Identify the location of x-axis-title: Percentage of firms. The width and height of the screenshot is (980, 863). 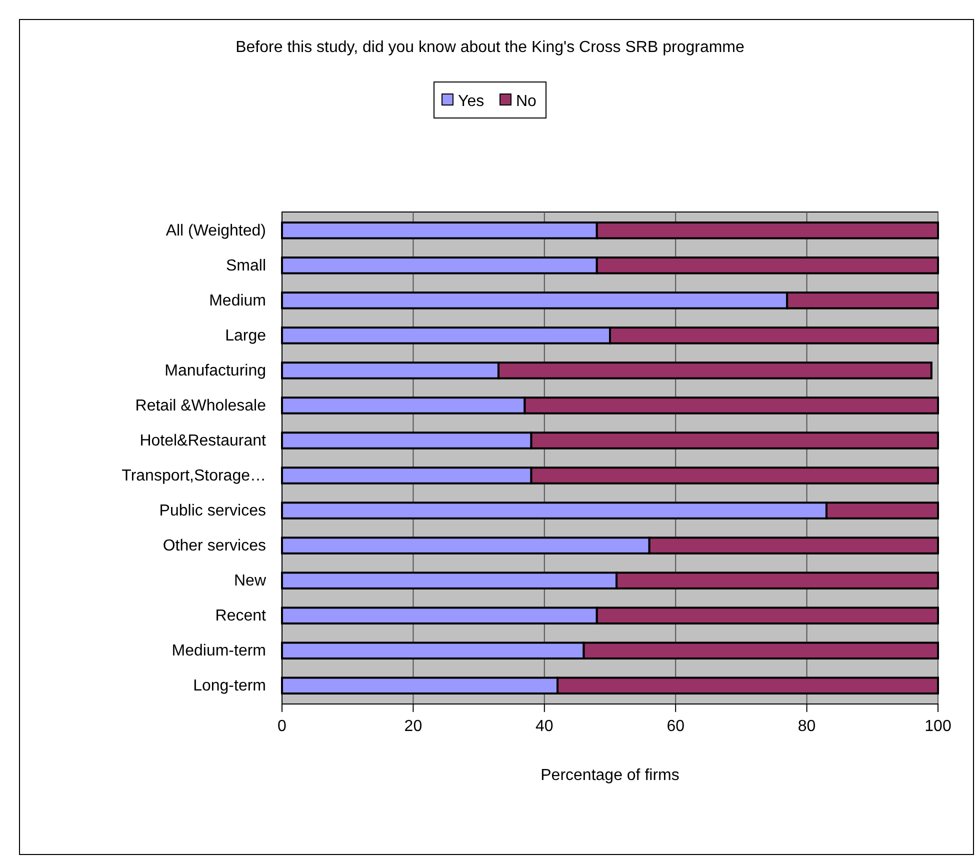
(610, 775).